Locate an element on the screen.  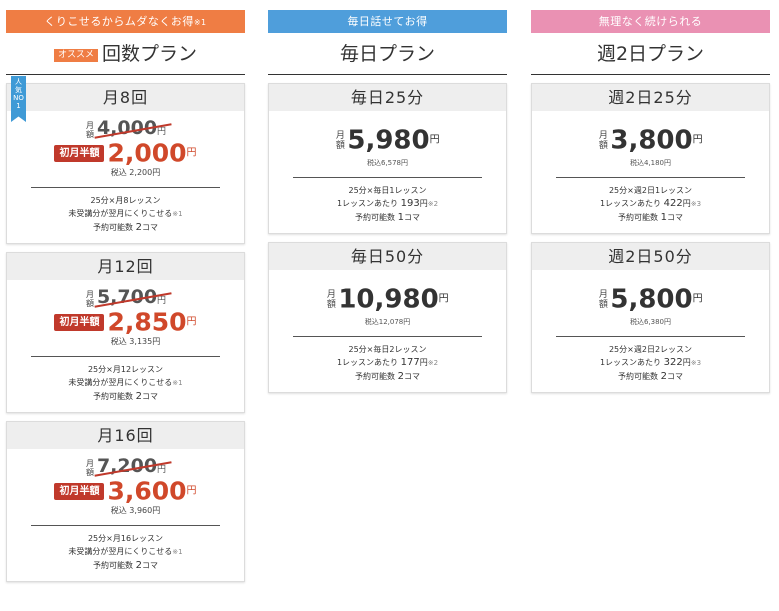
ribbon-char: 人 is located at coordinates (18, 82).